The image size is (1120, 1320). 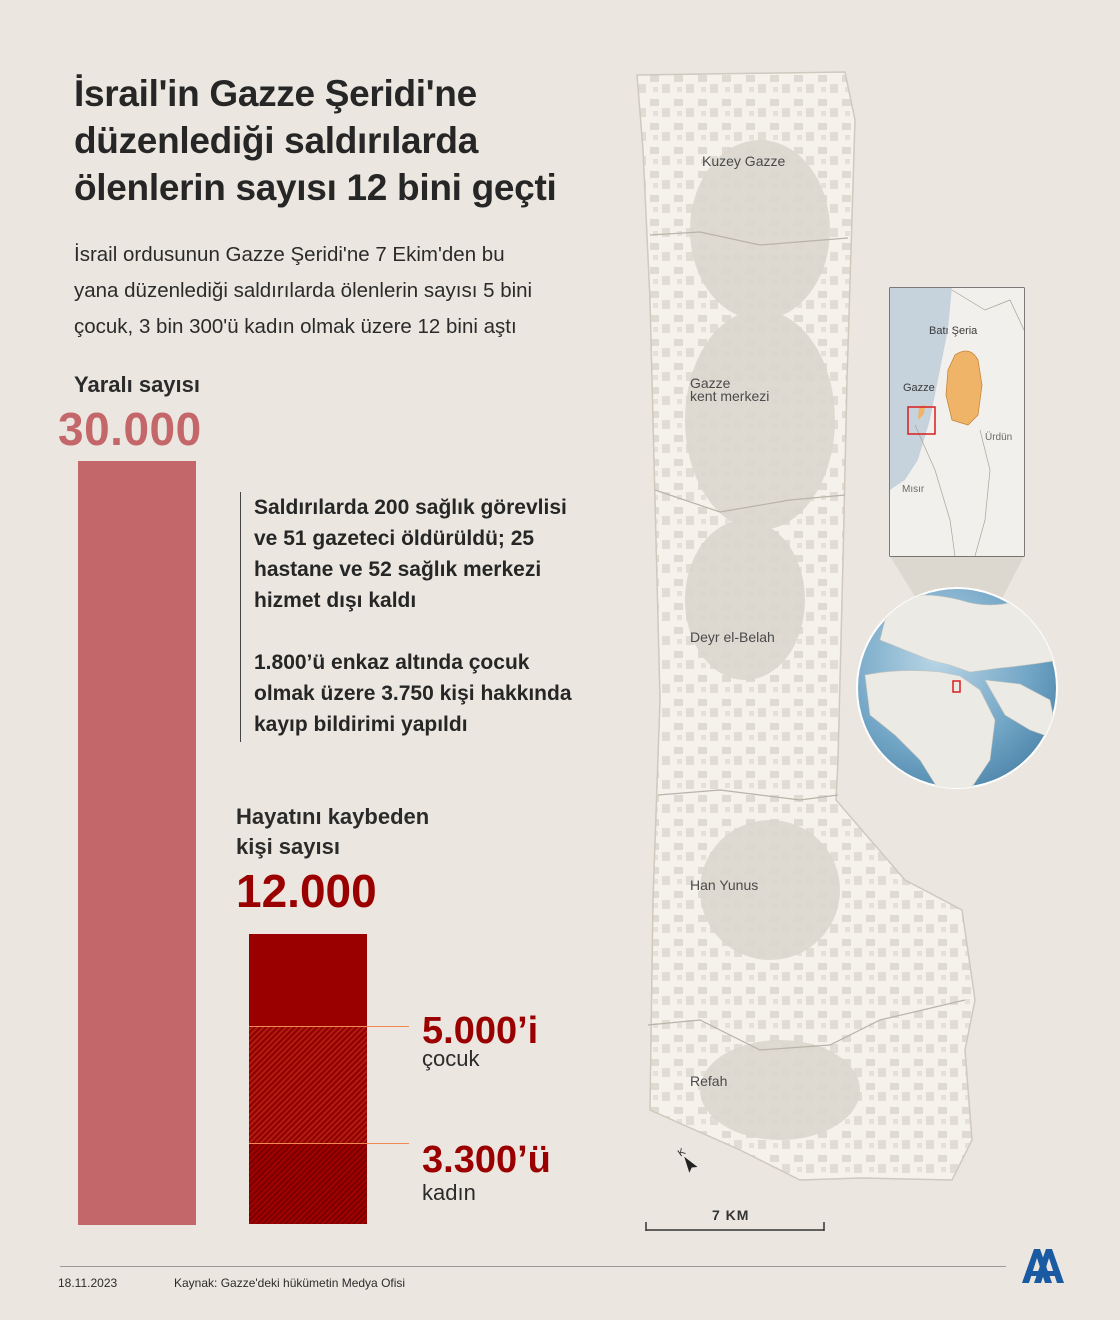 What do you see at coordinates (957, 422) in the screenshot?
I see `inset-map: Batı Şeria Gazze Ürdün Mısır` at bounding box center [957, 422].